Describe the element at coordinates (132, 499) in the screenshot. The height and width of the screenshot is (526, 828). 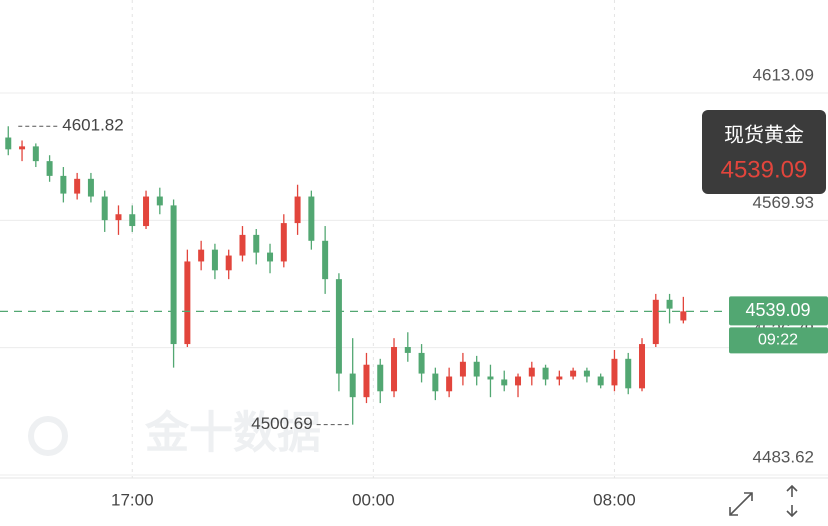
I see `x-tick-label: 17:00` at that location.